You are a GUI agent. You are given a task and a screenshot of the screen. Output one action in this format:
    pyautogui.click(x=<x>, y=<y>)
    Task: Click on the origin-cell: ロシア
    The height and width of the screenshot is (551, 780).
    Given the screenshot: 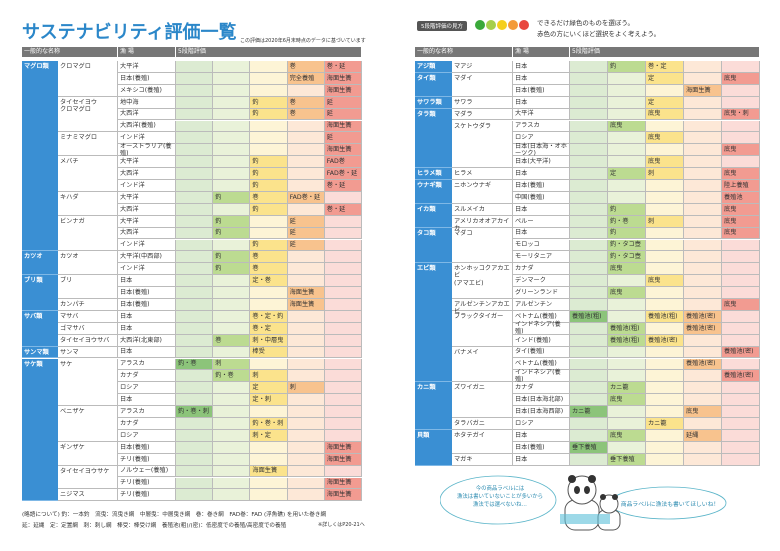 What is the action you would take?
    pyautogui.click(x=541, y=138)
    